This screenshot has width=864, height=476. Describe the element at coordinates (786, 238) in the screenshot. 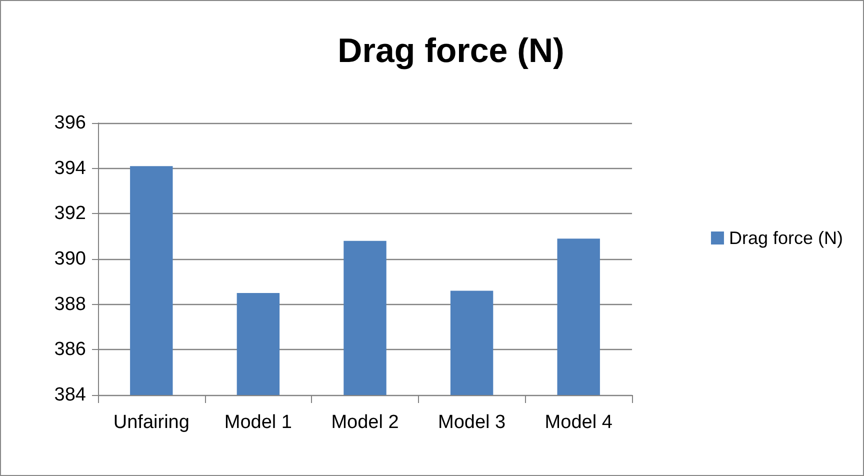

I see `legend-label: Drag force (N)` at that location.